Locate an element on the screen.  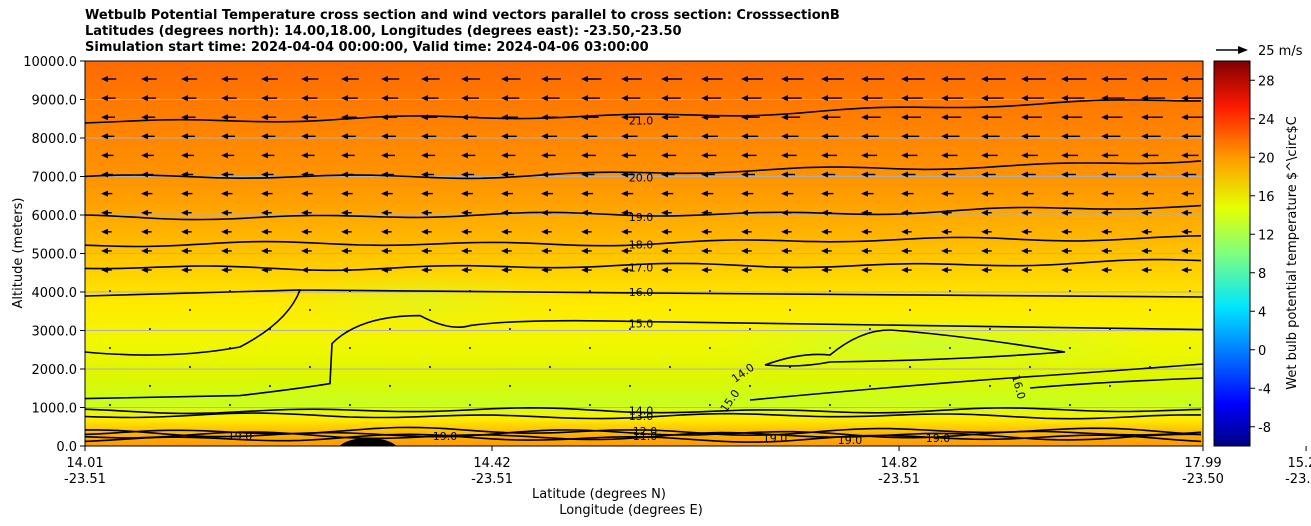
colorbar-tick-label: 28 is located at coordinates (1266, 81).